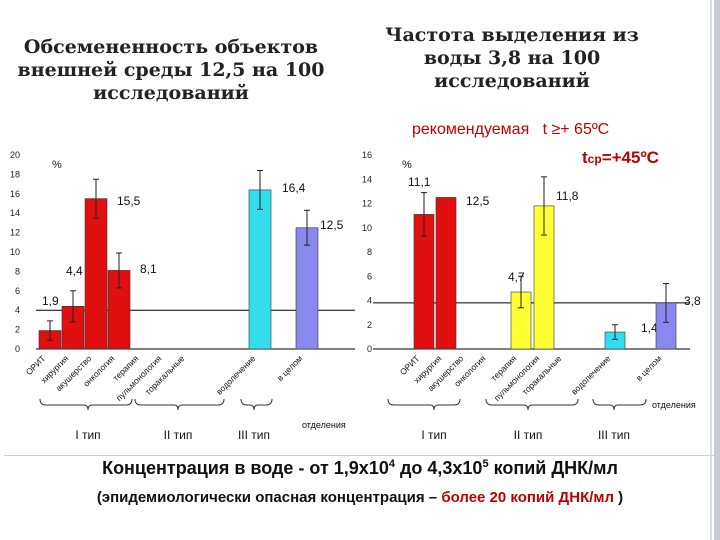 The image size is (720, 540). What do you see at coordinates (407, 165) in the screenshot?
I see `right-unit-label: %` at bounding box center [407, 165].